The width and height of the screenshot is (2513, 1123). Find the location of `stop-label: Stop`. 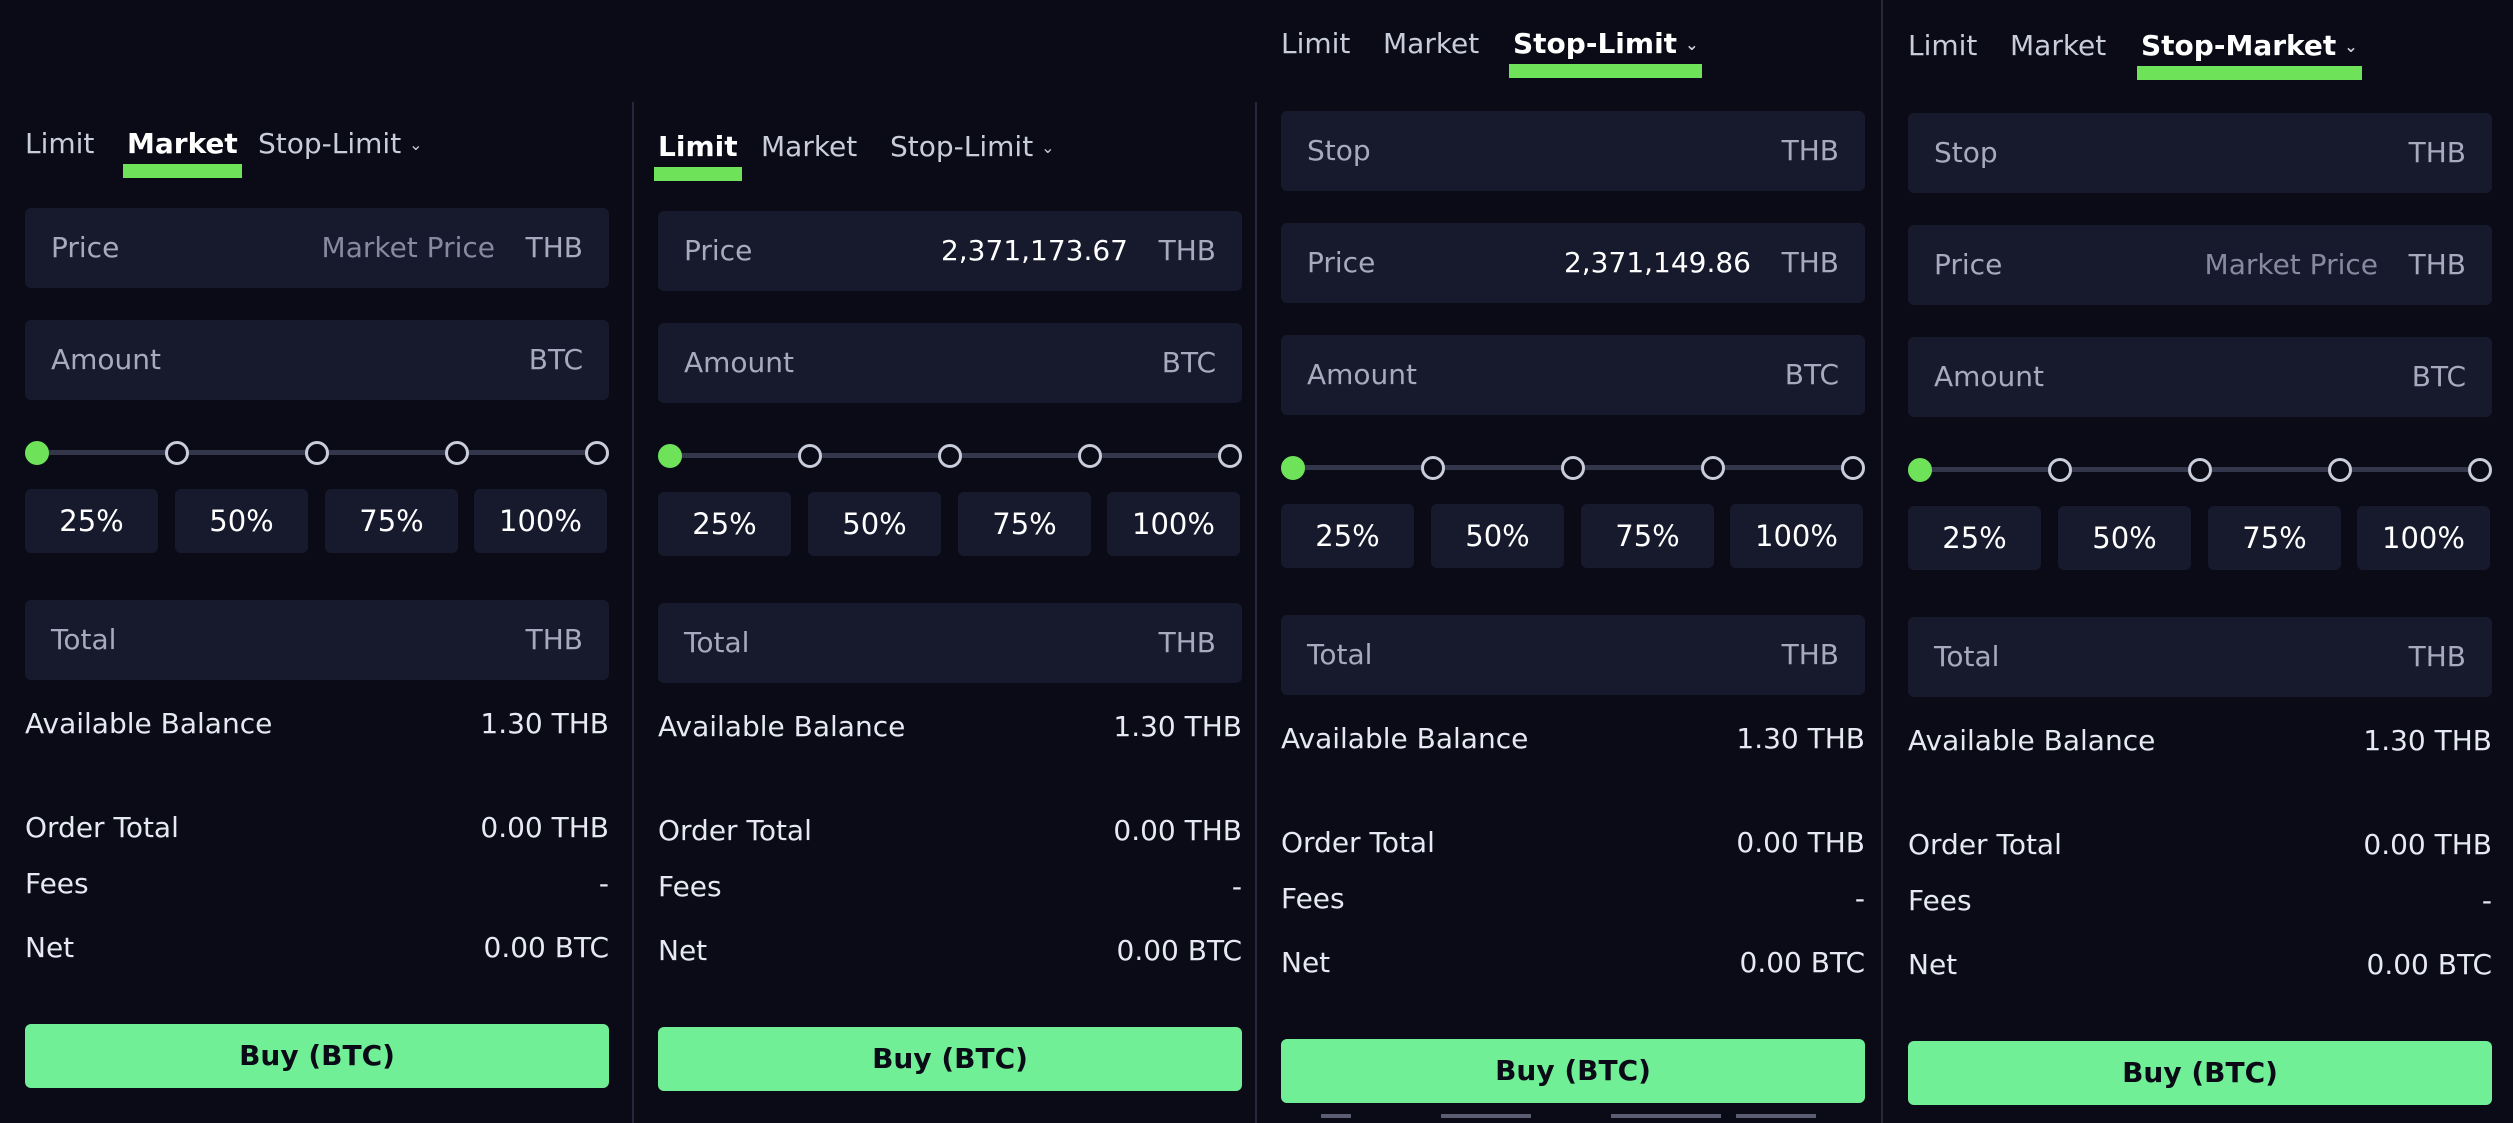

stop-label: Stop is located at coordinates (1339, 150).